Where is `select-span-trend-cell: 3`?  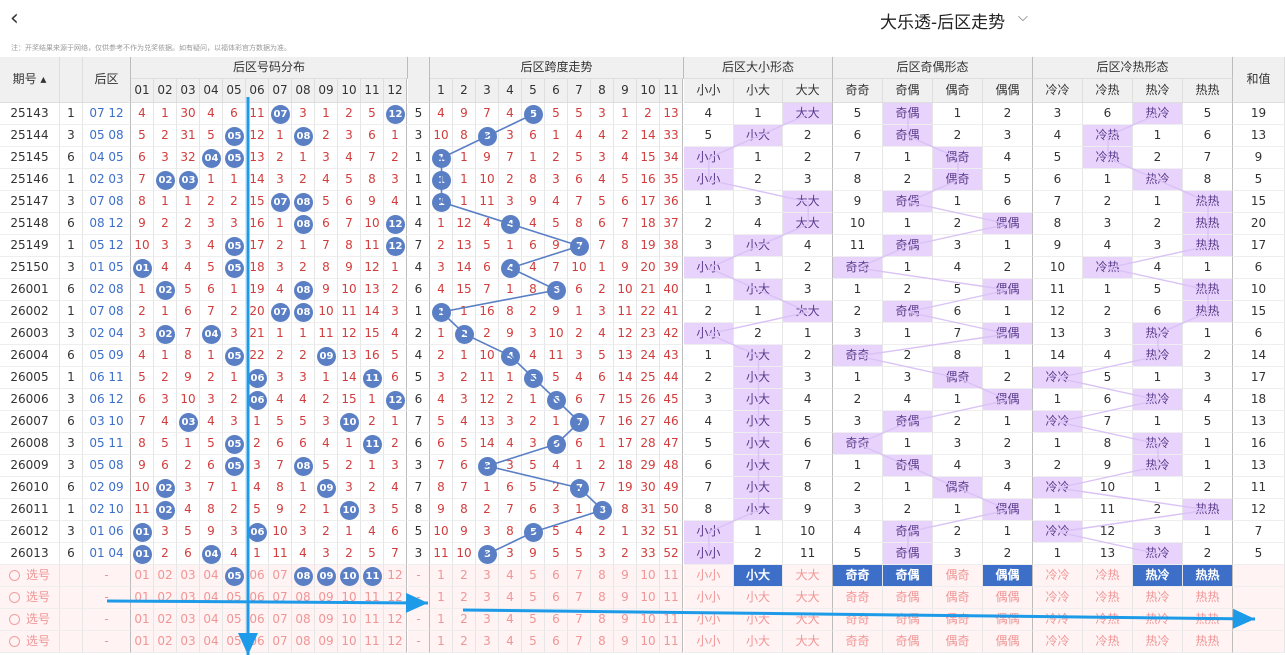
select-span-trend-cell: 3 is located at coordinates (487, 620).